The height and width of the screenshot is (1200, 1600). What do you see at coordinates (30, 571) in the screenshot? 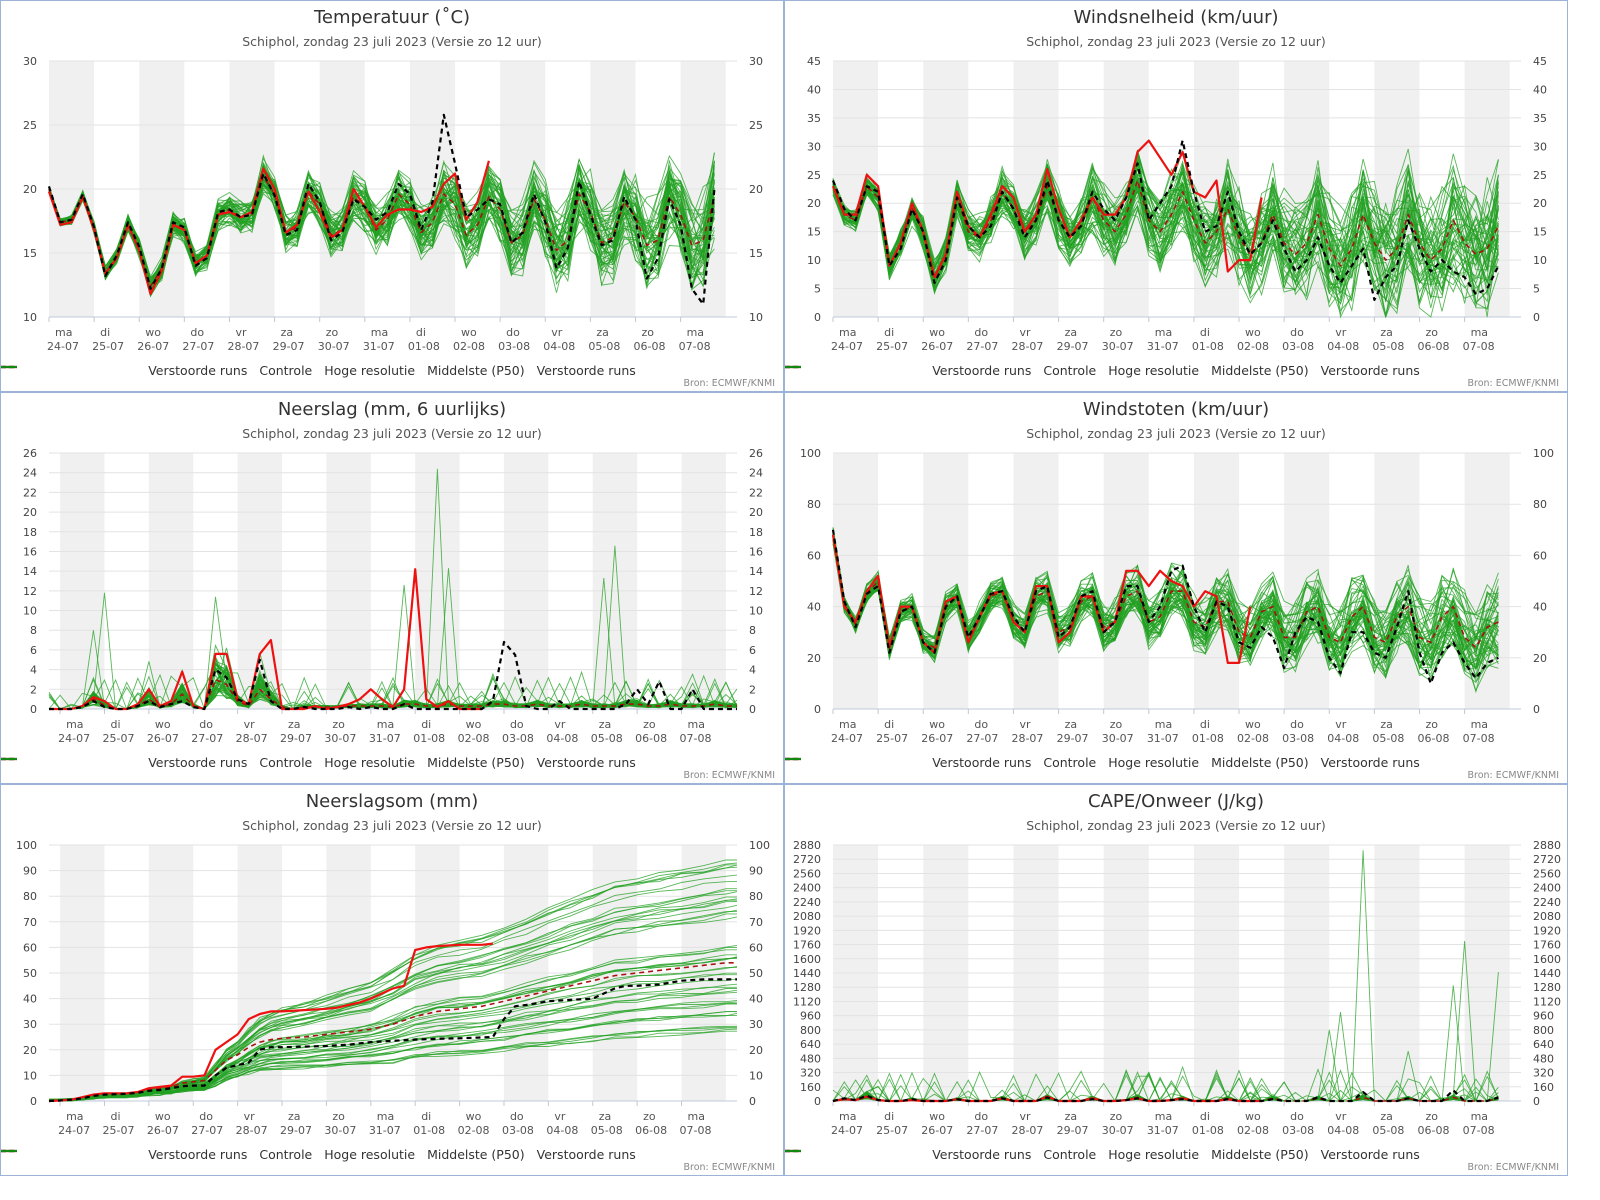
I see `y-tick-label-left: 14` at bounding box center [30, 571].